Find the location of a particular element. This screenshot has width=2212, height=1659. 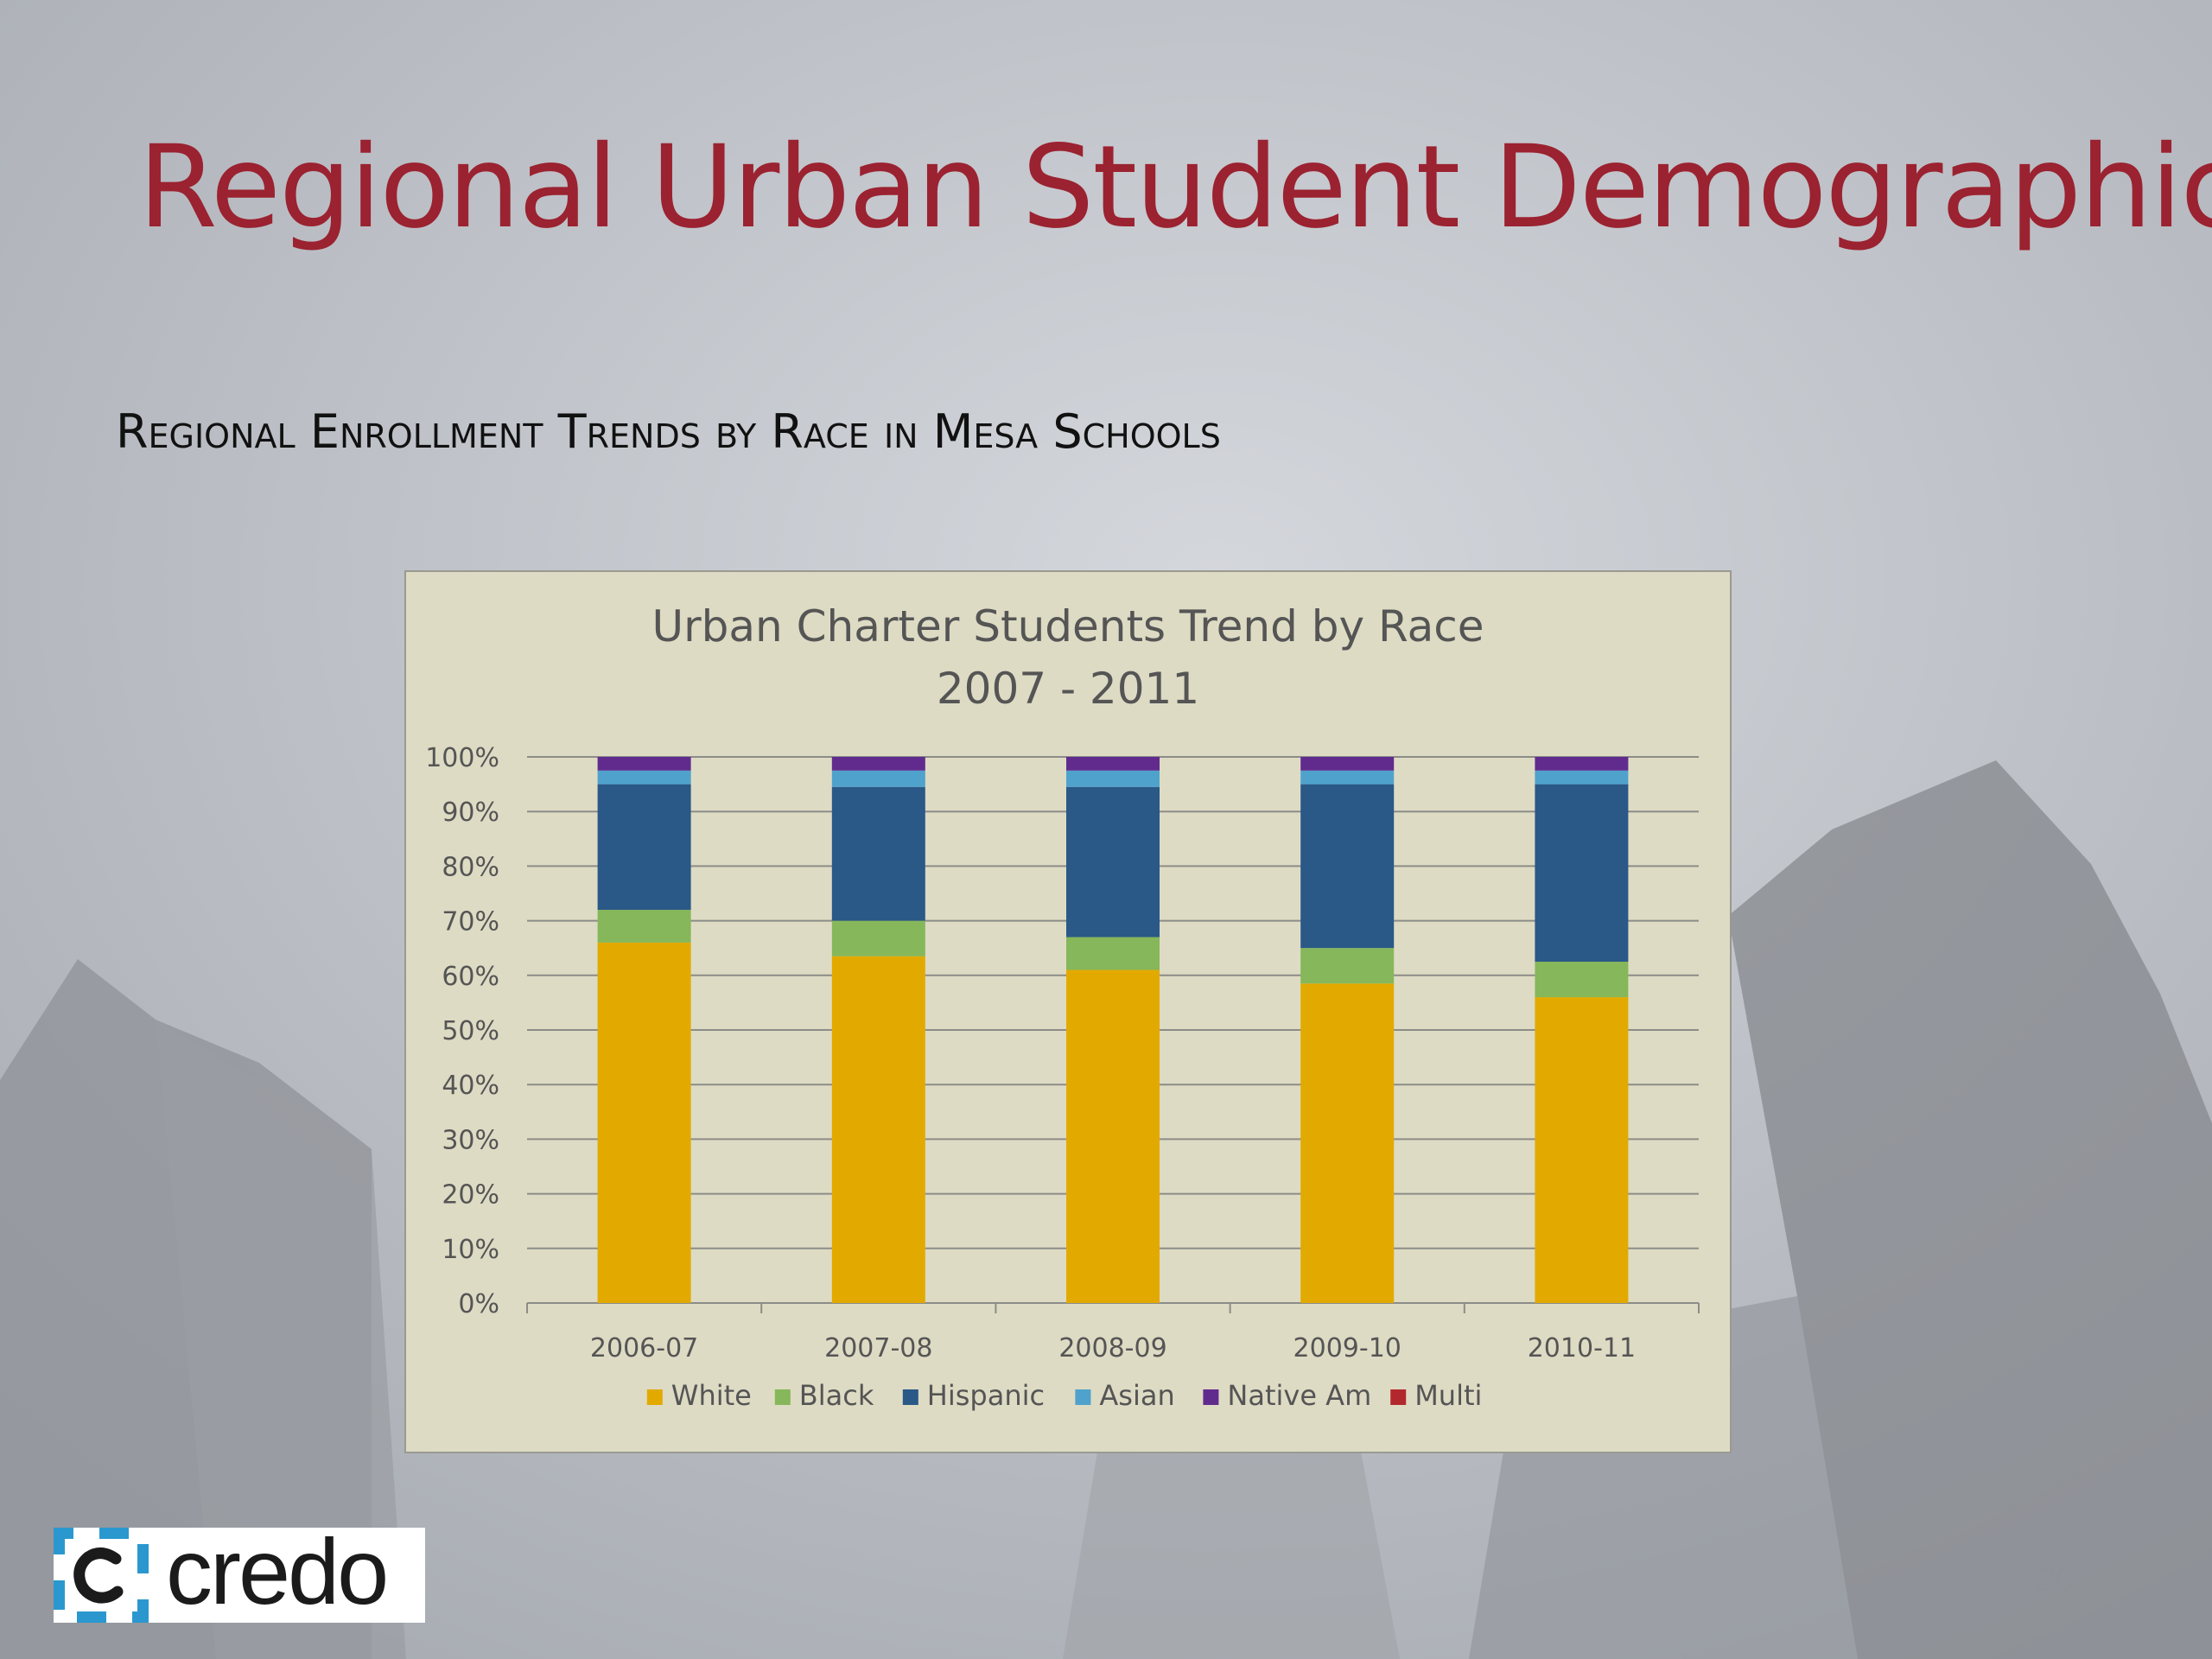

credo-logo: credo is located at coordinates (239, 1573).